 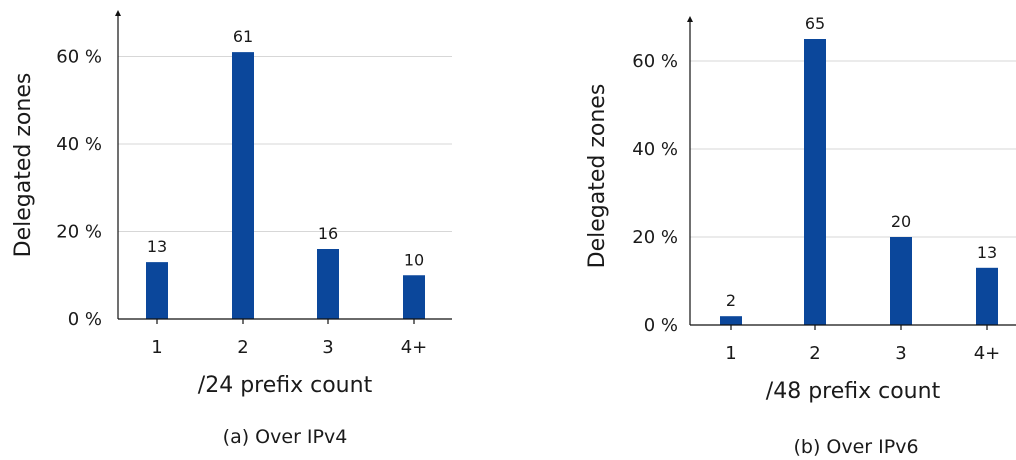 What do you see at coordinates (853, 391) in the screenshot?
I see `x-axis-title: /48 prefix count` at bounding box center [853, 391].